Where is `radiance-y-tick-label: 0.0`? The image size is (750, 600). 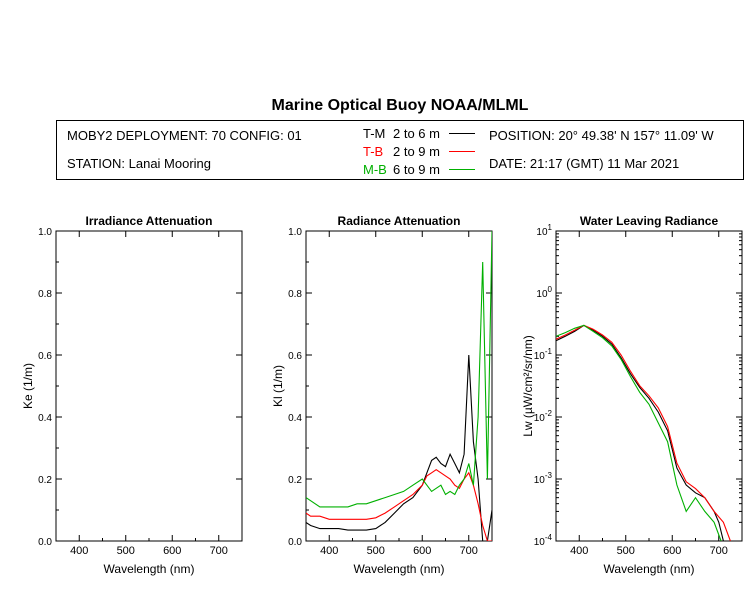 radiance-y-tick-label: 0.0 is located at coordinates (295, 542).